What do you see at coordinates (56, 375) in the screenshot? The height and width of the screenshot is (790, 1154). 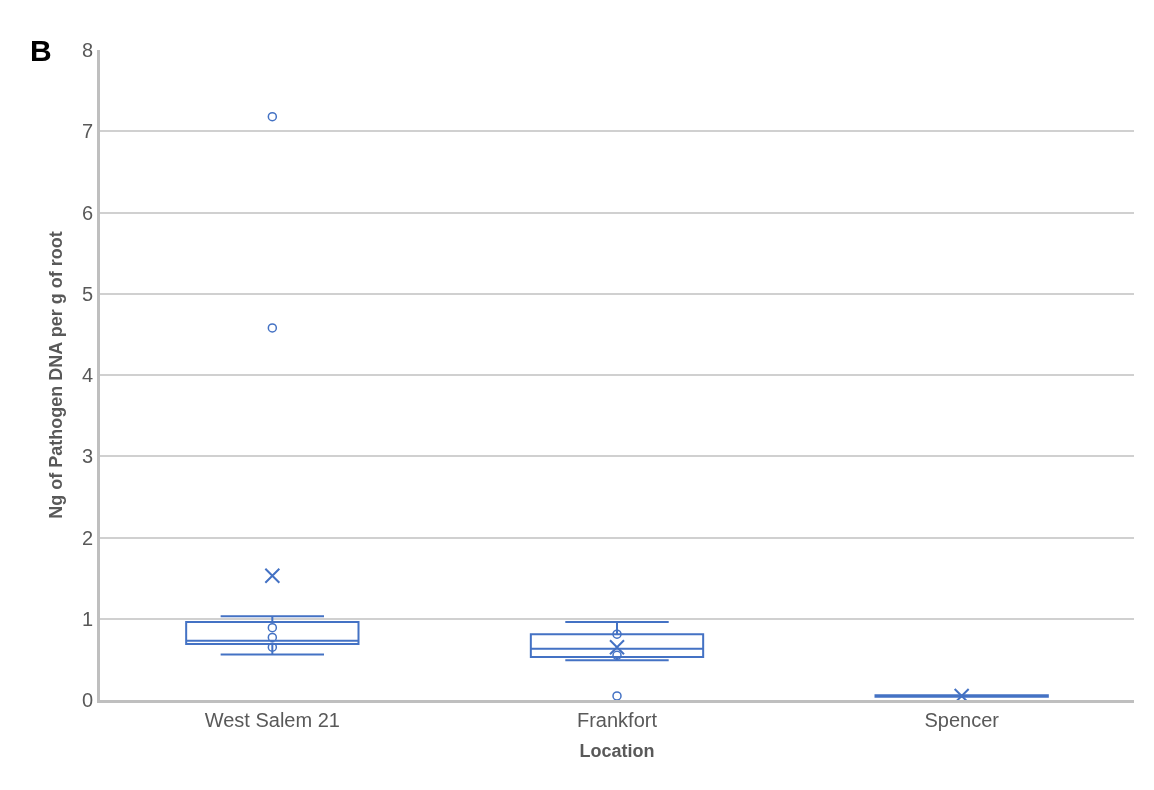 I see `y-axis-title: Ng of Pathogen DNA per g of root` at bounding box center [56, 375].